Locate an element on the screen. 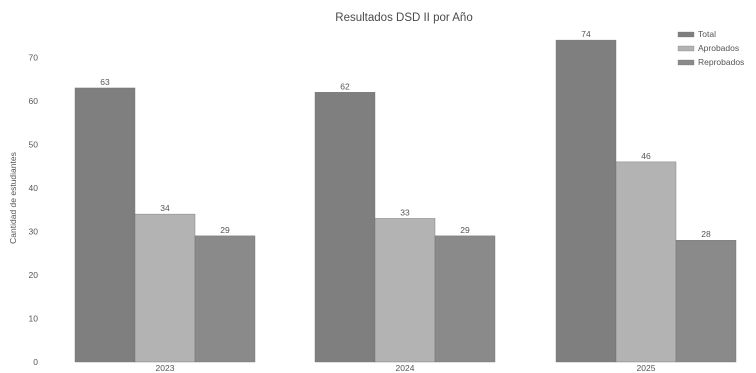 The width and height of the screenshot is (756, 373). y-tick-label: 60 is located at coordinates (34, 101).